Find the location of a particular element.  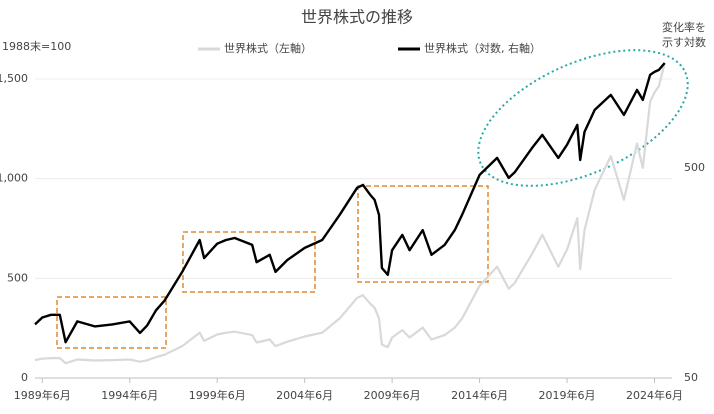

x-tick-label: 2004年6月 is located at coordinates (304, 395).